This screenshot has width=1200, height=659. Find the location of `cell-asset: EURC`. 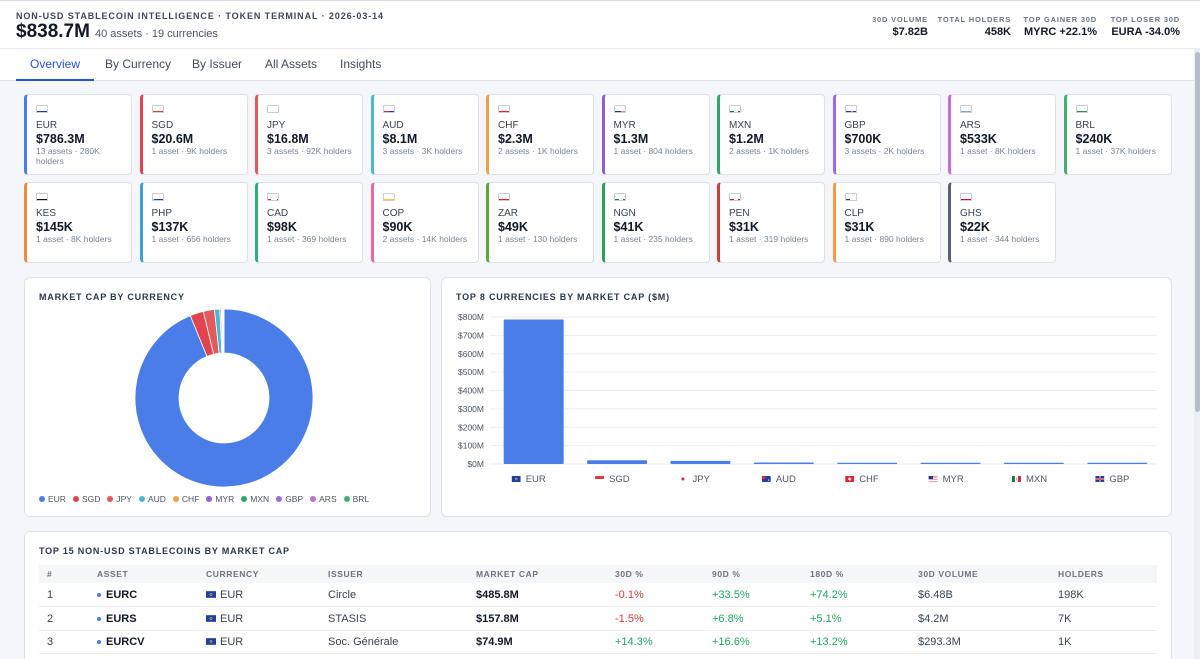

cell-asset: EURC is located at coordinates (117, 595).